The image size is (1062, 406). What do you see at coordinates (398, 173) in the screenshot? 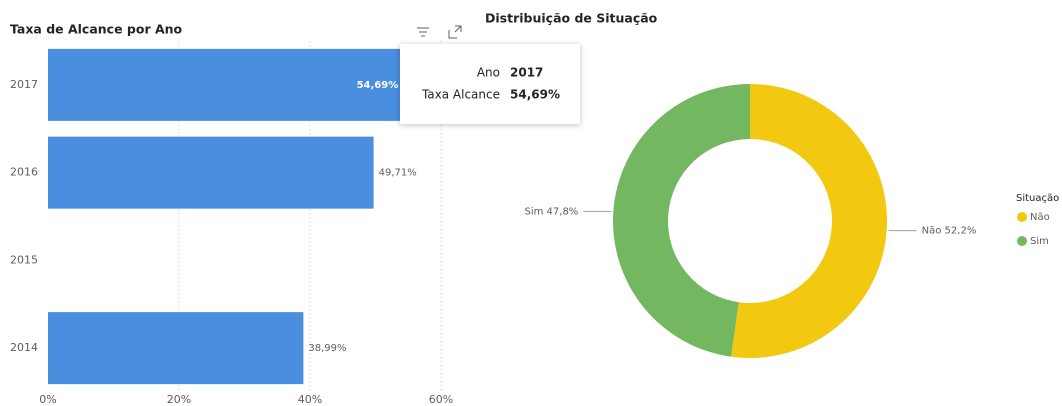
I see `data-label: 49,71%` at bounding box center [398, 173].